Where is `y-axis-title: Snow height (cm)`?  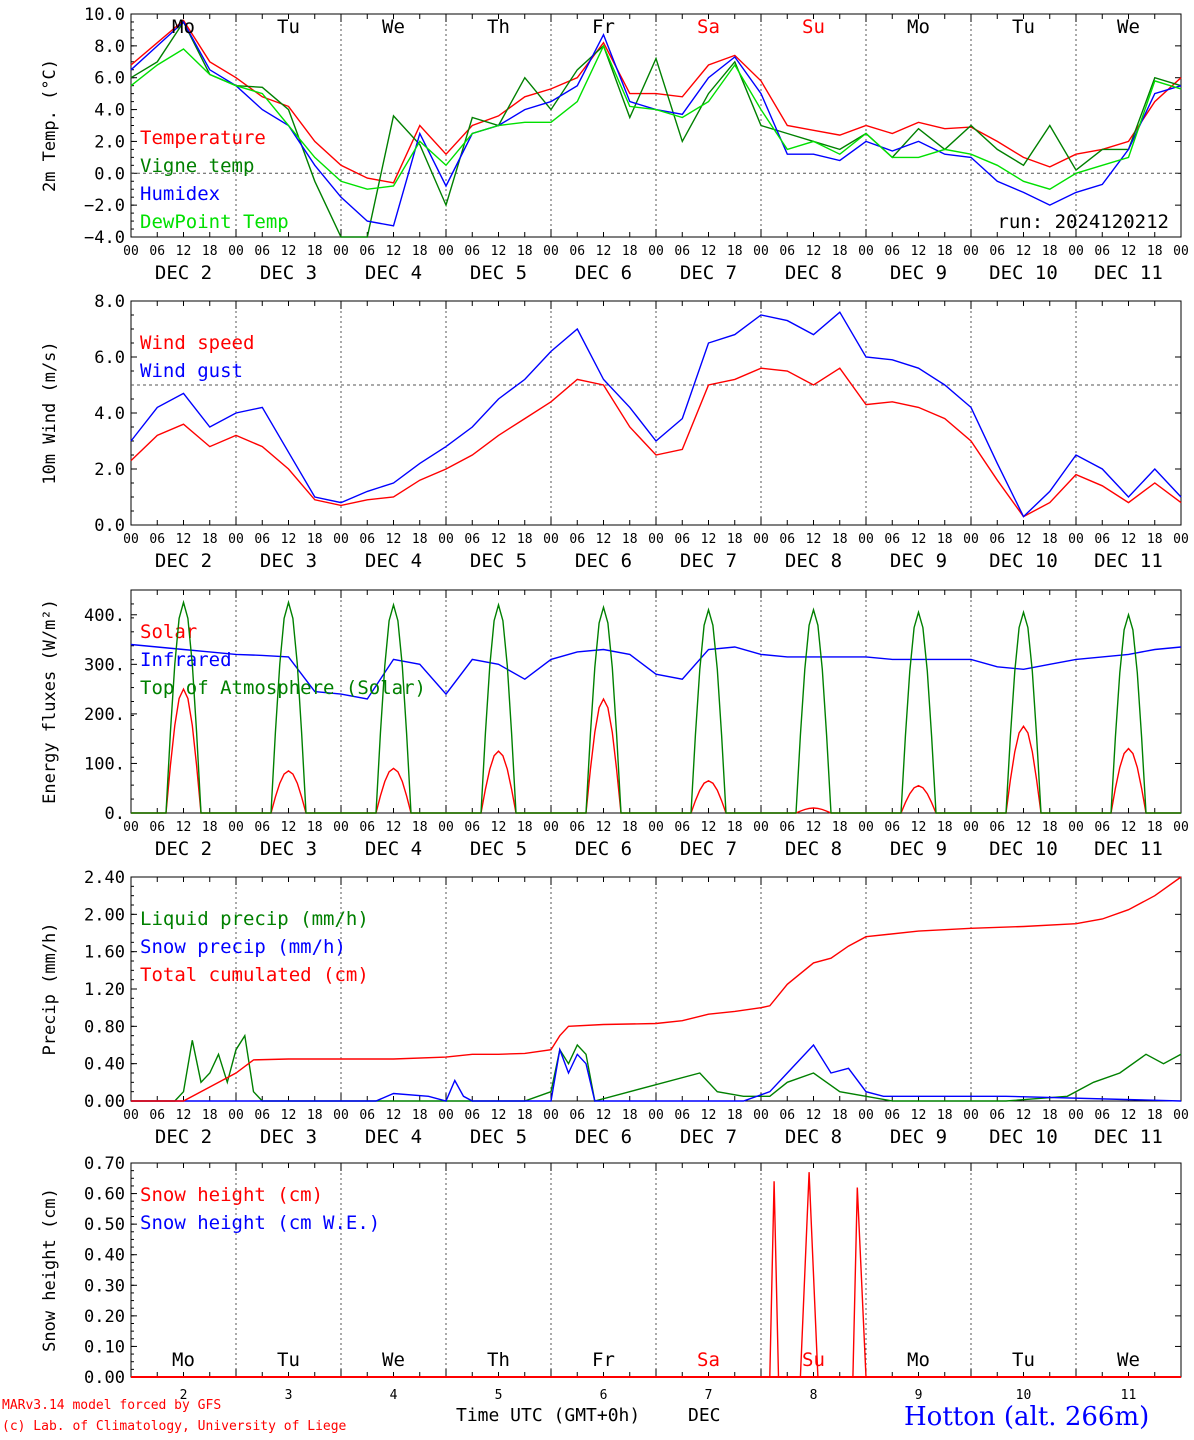
y-axis-title: Snow height (cm) is located at coordinates (50, 1270).